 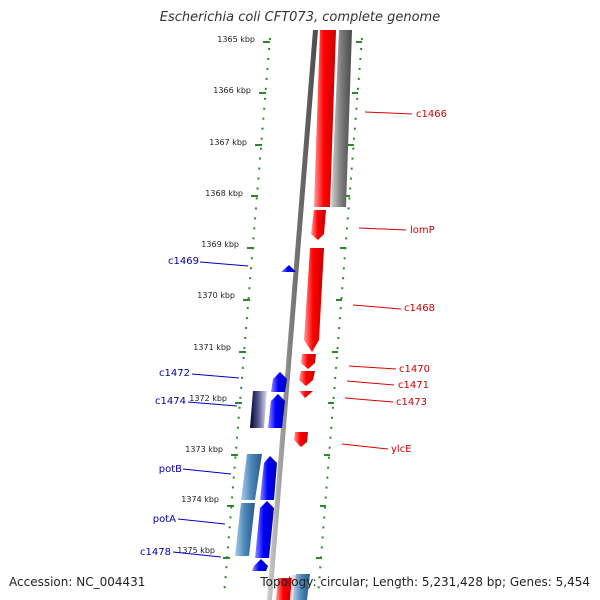 I want to click on gene-label-potA: potA, so click(x=164, y=519).